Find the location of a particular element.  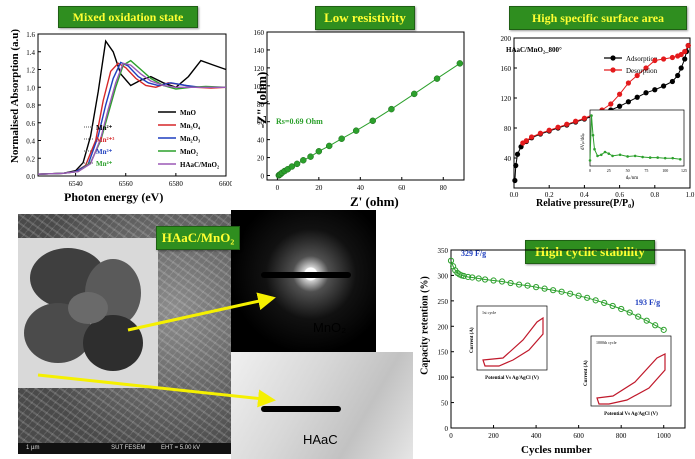

cycling-ytick-label: 250 is located at coordinates (443, 302).